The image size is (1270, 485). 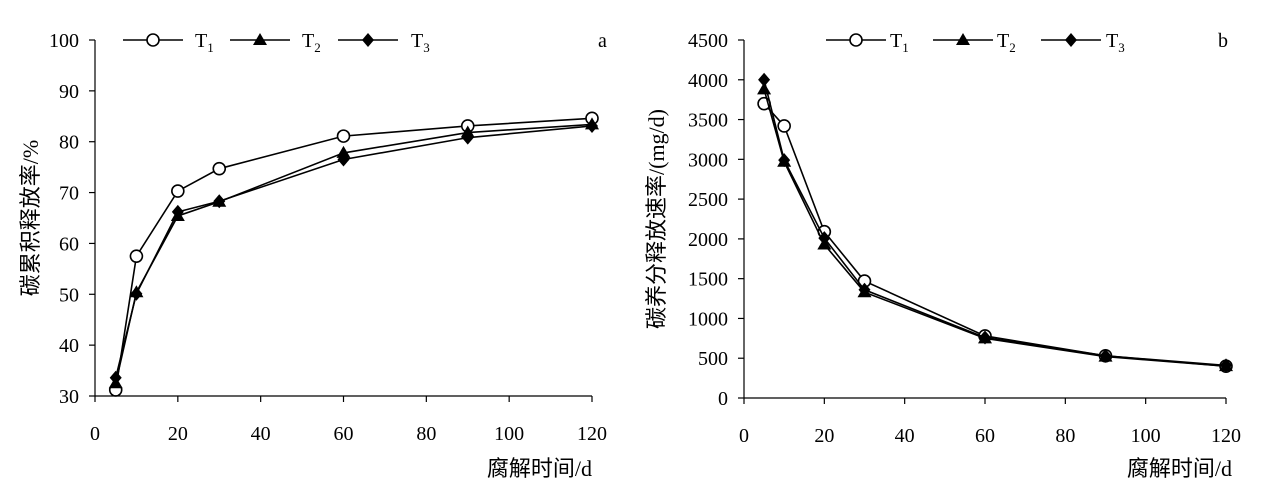 What do you see at coordinates (69, 295) in the screenshot?
I see `y-tick-label: 50` at bounding box center [69, 295].